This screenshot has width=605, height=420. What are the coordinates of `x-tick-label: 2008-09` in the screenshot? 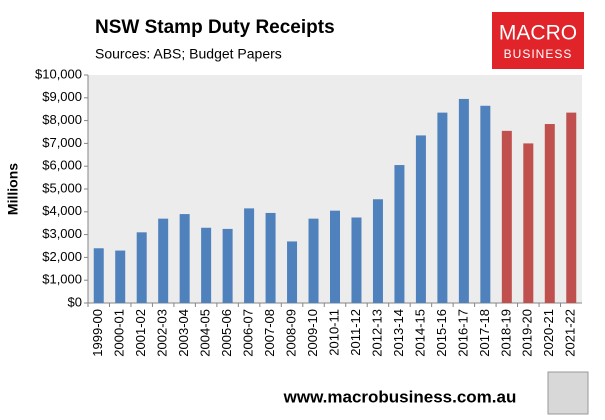 It's located at (290, 333).